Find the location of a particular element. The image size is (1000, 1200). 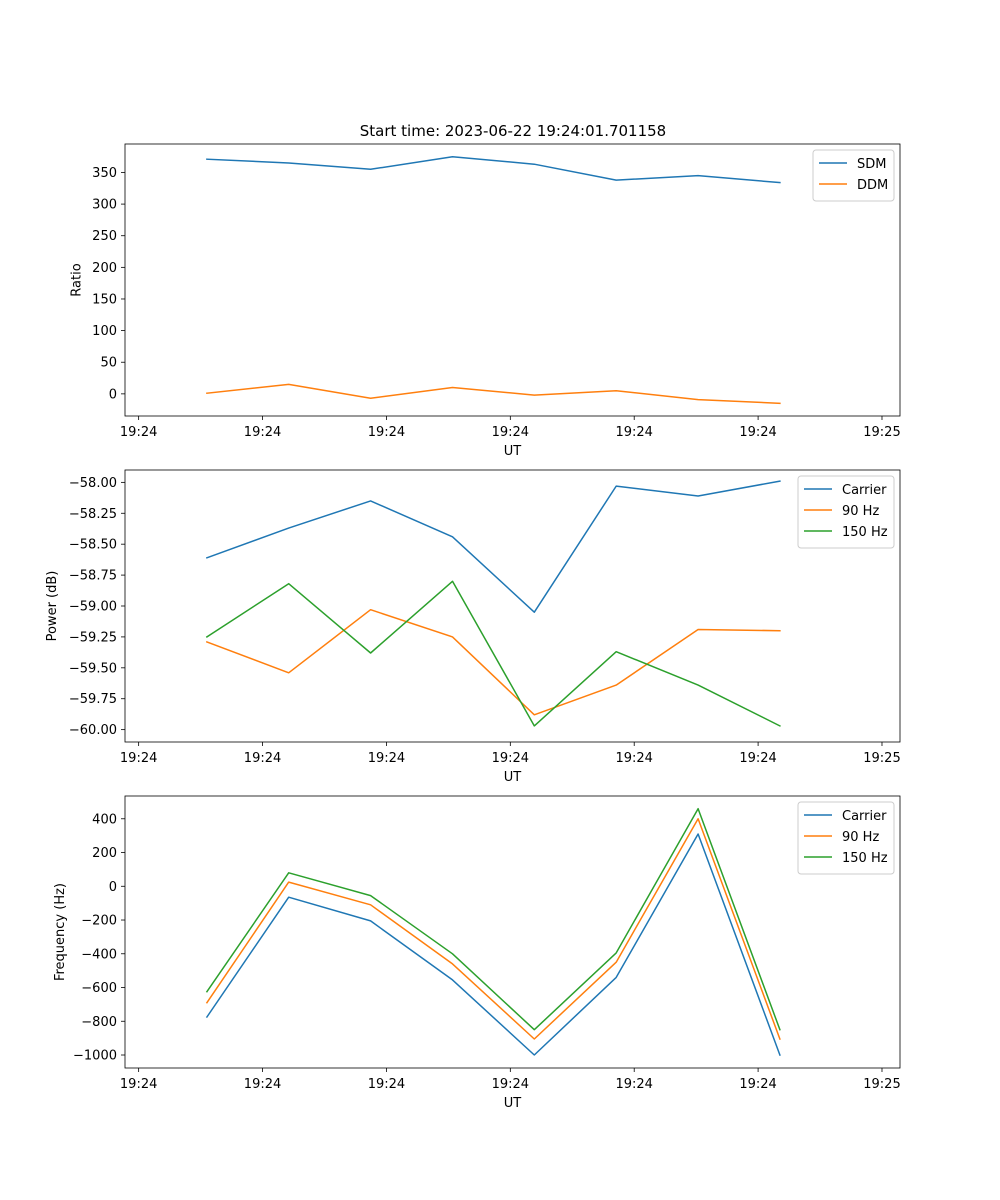

y-tick-label: −59.00 is located at coordinates (93, 607).